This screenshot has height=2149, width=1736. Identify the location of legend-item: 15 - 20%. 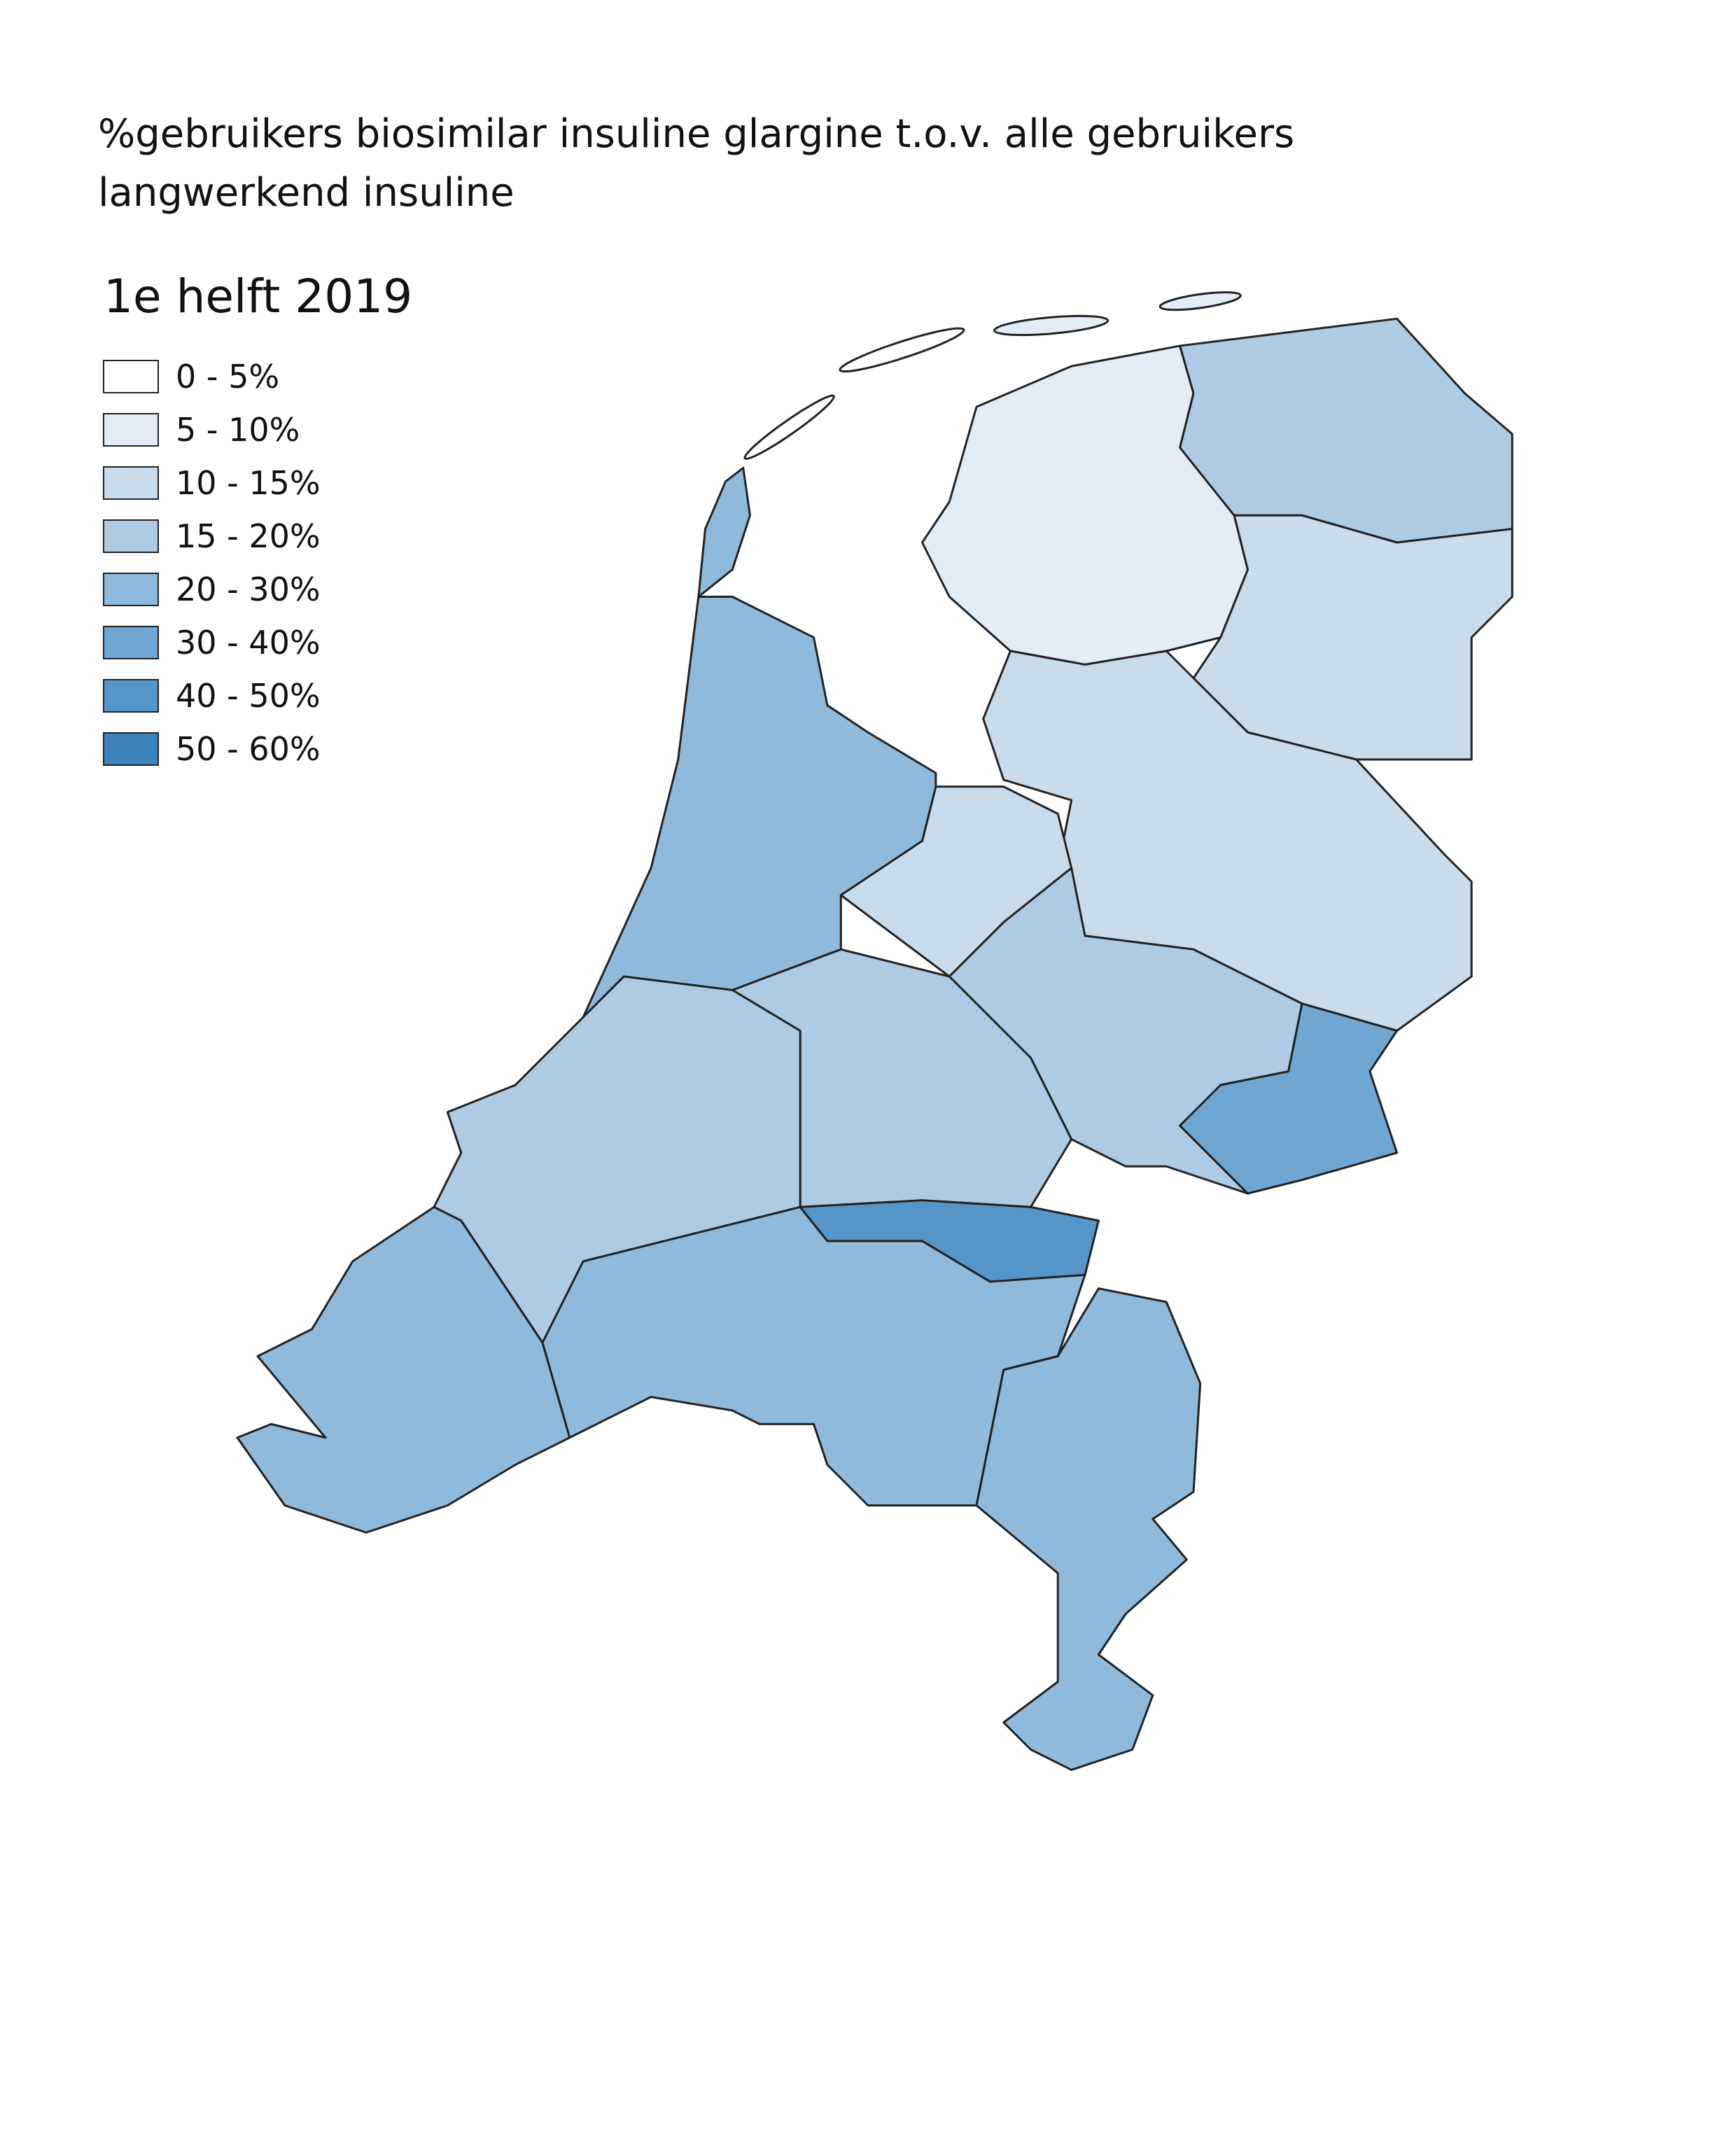
(212, 536).